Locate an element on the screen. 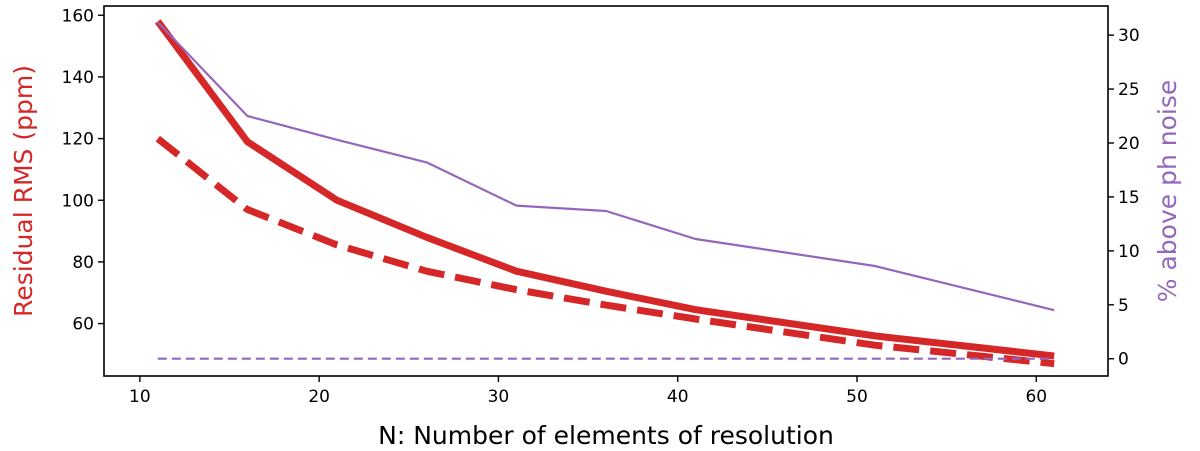 Image resolution: width=1200 pixels, height=451 pixels. y2-tick-label: 0 is located at coordinates (1123, 360).